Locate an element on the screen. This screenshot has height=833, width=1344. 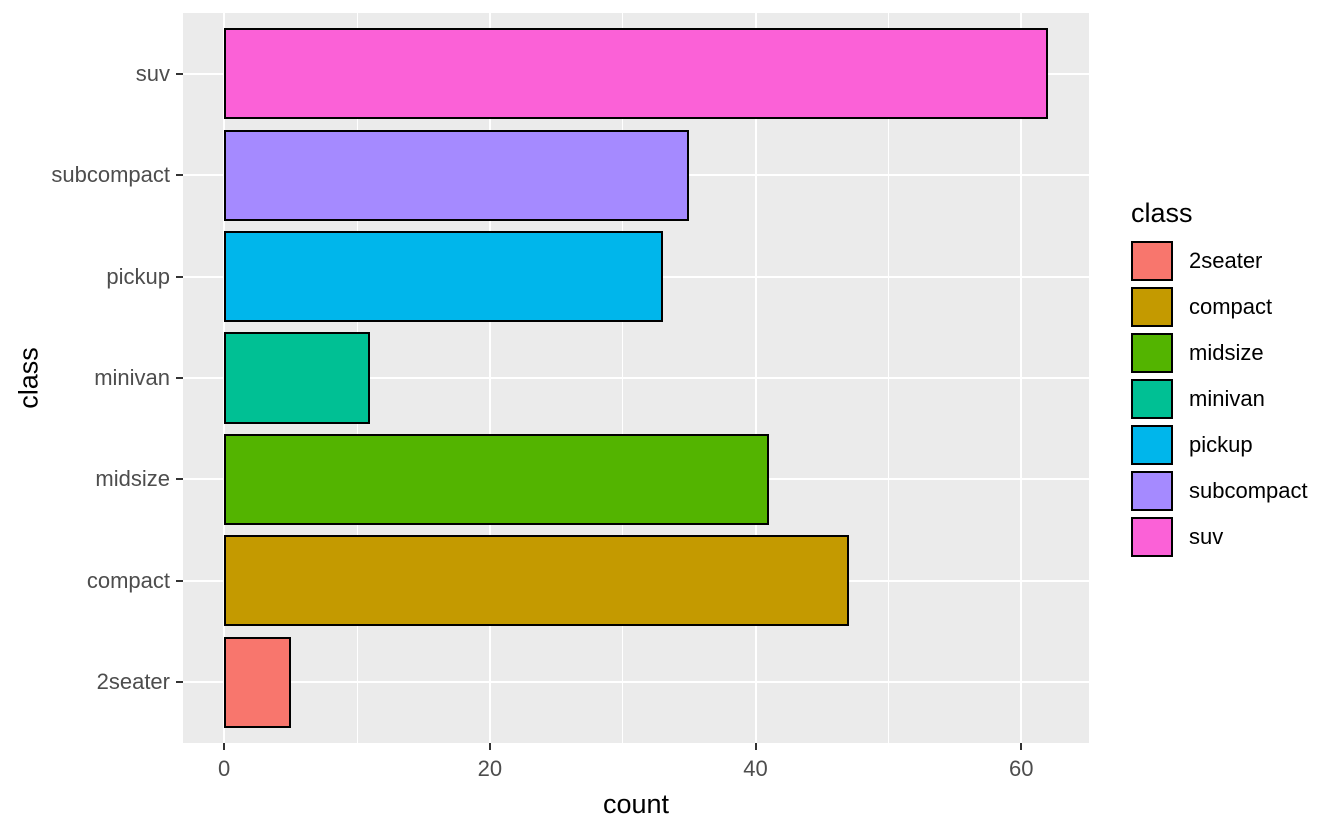
y-tick-suv is located at coordinates (179, 73).